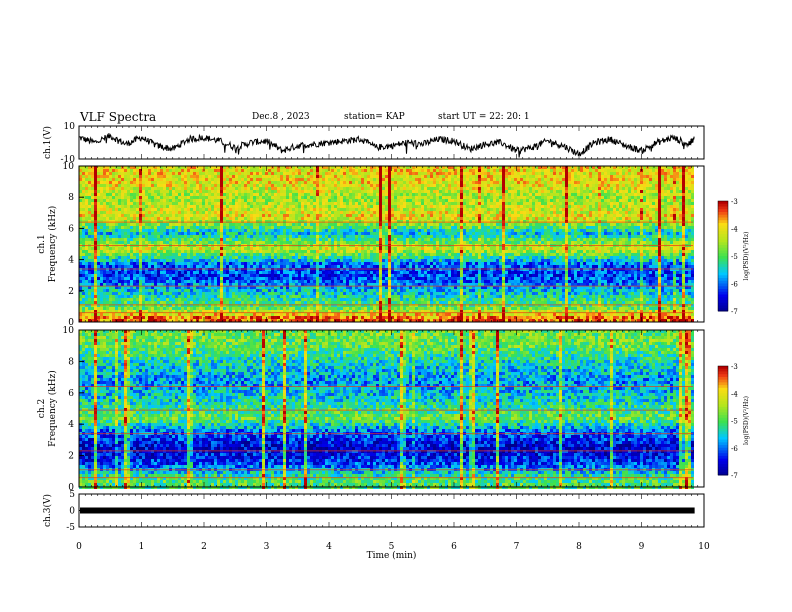  Describe the element at coordinates (517, 547) in the screenshot. I see `x-tick-label: 7` at that location.